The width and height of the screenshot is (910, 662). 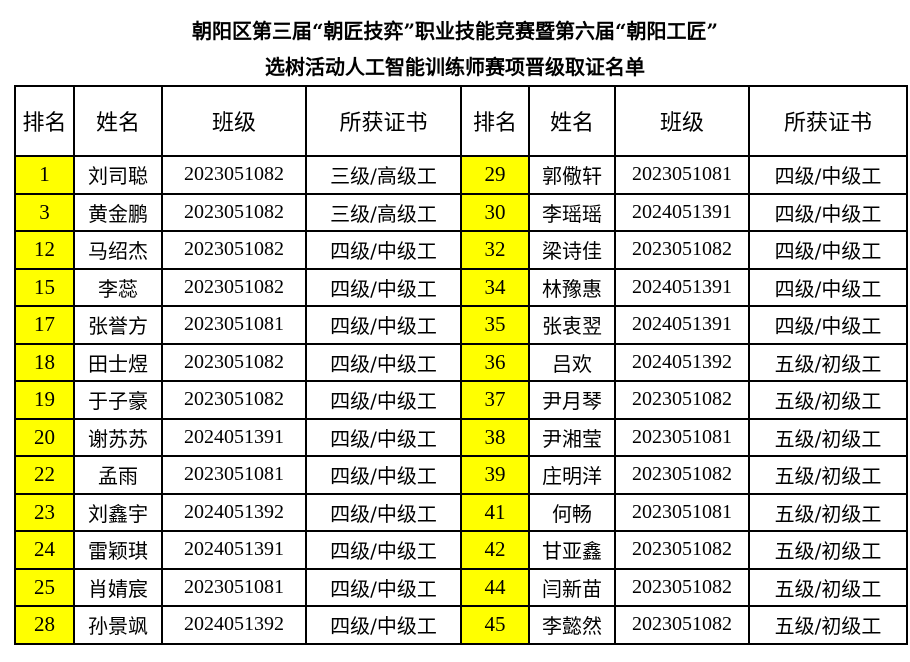 What do you see at coordinates (44, 362) in the screenshot?
I see `rank-cell: 18` at bounding box center [44, 362].